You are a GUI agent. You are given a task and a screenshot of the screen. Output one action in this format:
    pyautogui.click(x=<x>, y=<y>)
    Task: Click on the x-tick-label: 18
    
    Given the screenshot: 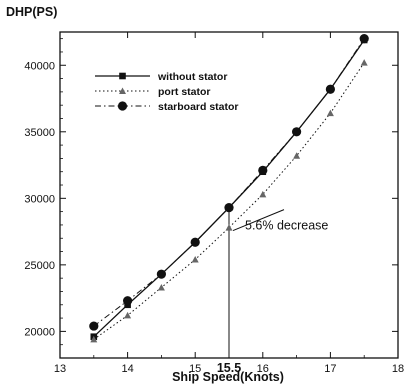 What is the action you would take?
    pyautogui.click(x=398, y=369)
    